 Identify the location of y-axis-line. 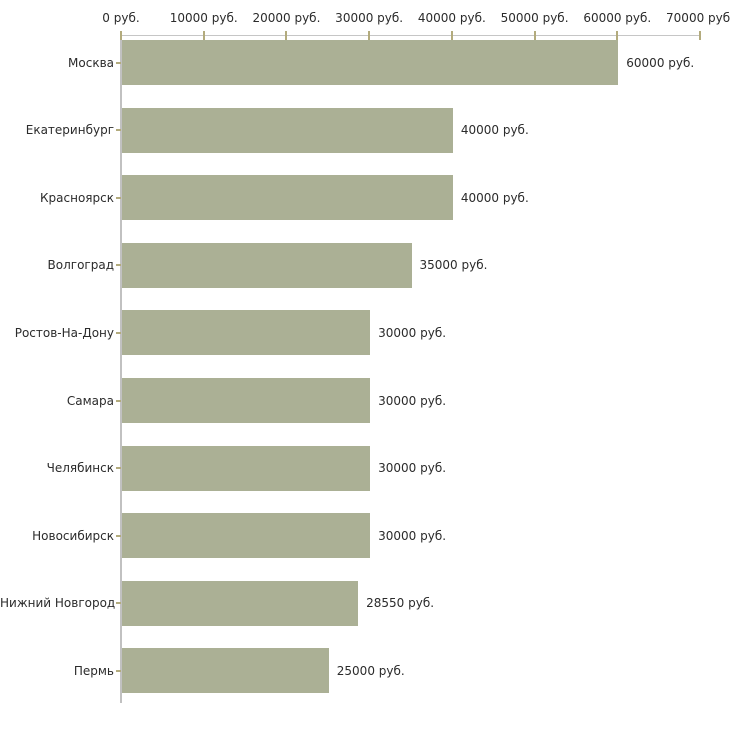
(121, 369).